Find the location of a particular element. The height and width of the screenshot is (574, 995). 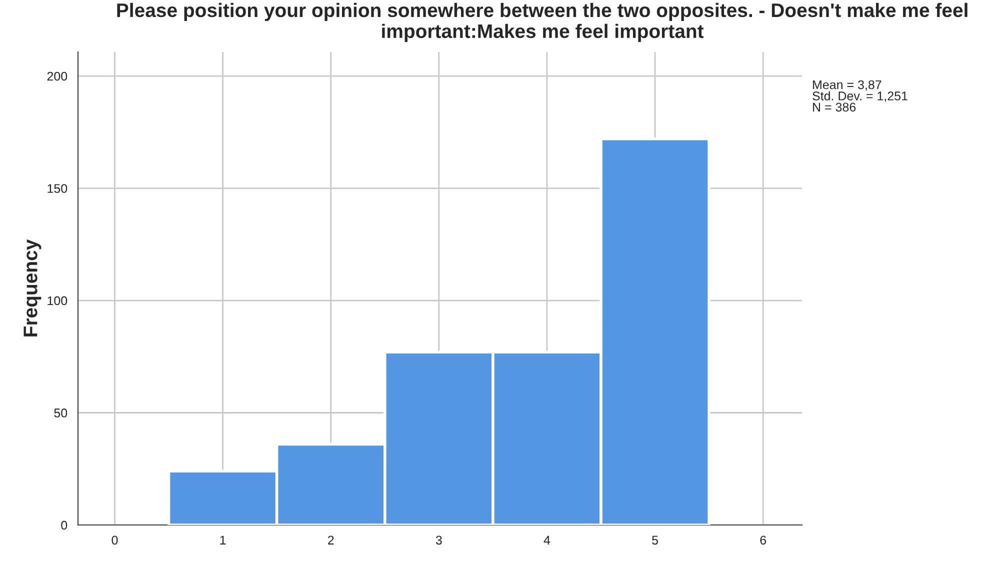

y-axis-title: Frequency is located at coordinates (33, 287).